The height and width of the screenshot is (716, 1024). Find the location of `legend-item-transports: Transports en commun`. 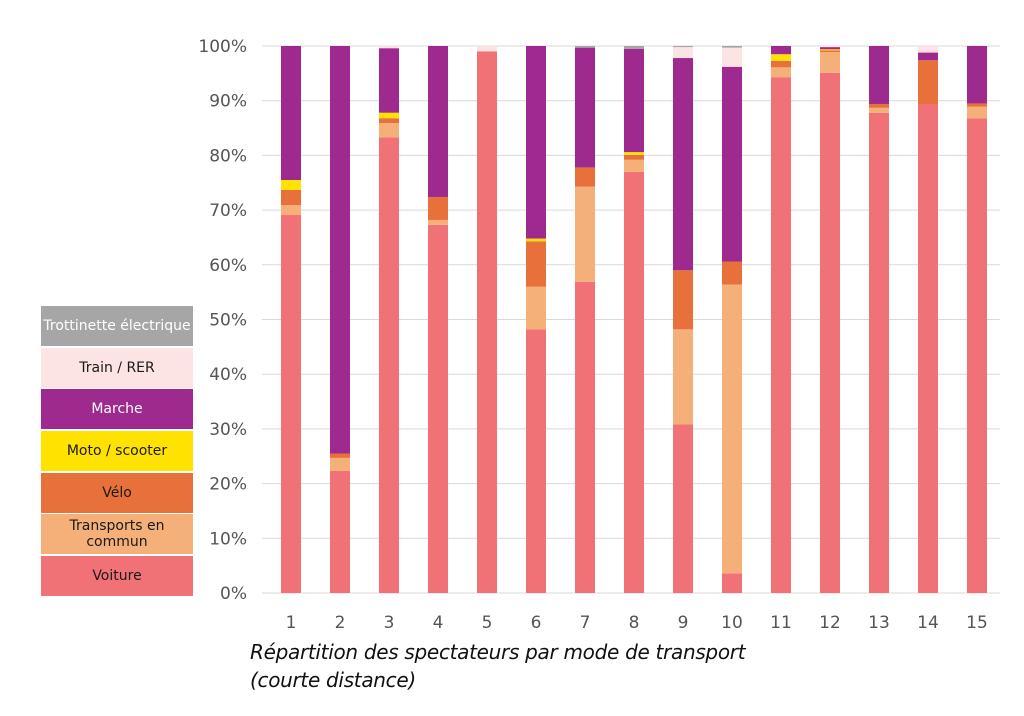

legend-item-transports: Transports en commun is located at coordinates (117, 534).